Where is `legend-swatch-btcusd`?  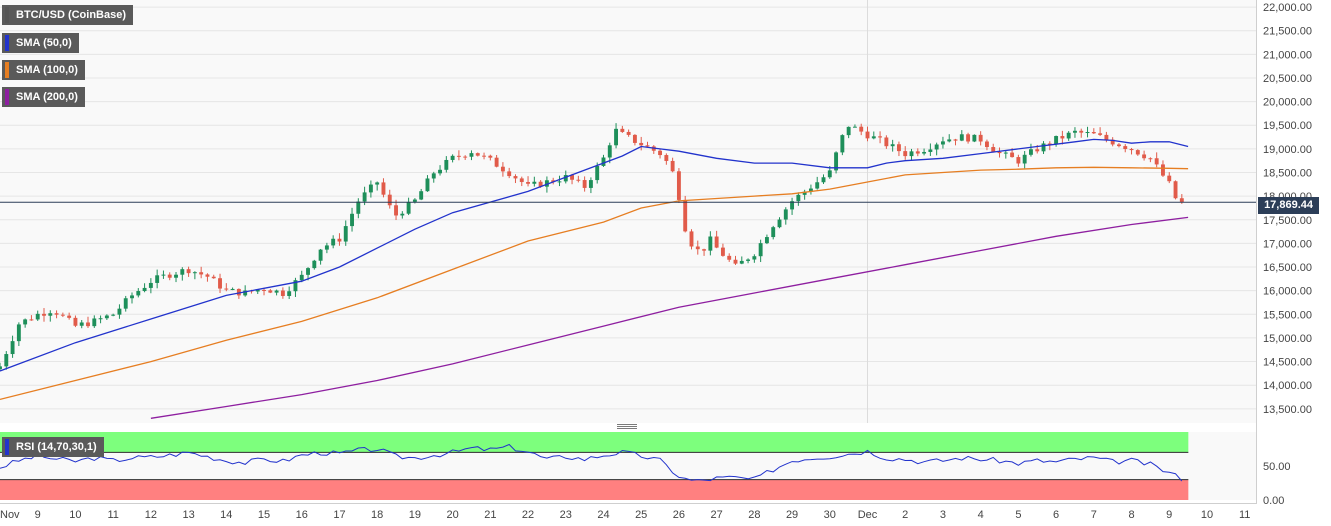
legend-swatch-btcusd is located at coordinates (7, 15).